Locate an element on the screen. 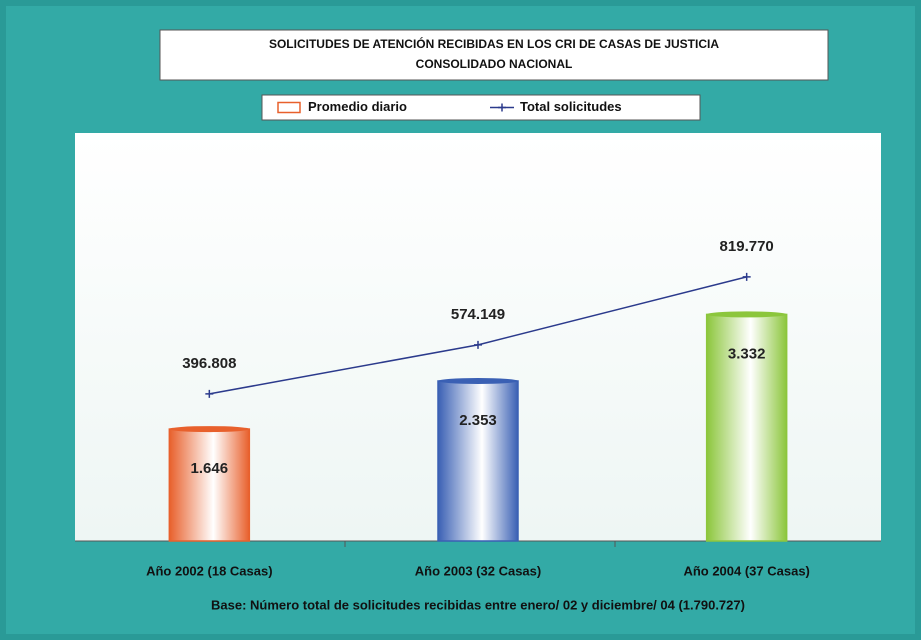 The image size is (921, 640). legend-box is located at coordinates (481, 107).